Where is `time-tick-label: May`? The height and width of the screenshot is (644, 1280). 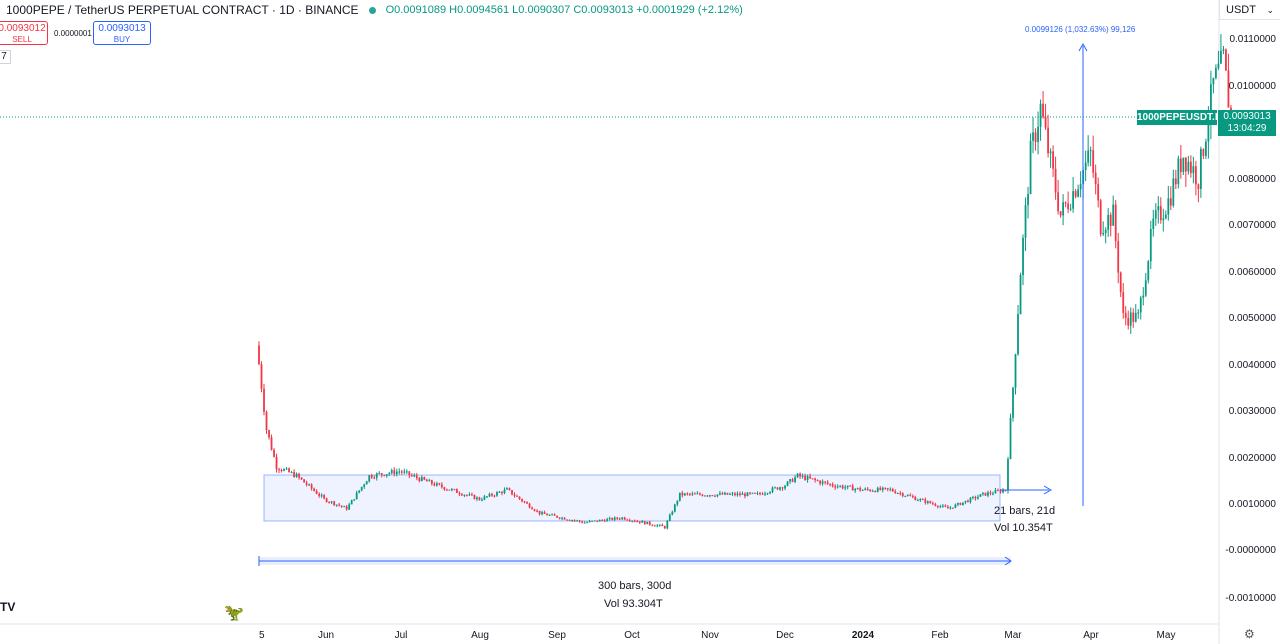 time-tick-label: May is located at coordinates (1166, 635).